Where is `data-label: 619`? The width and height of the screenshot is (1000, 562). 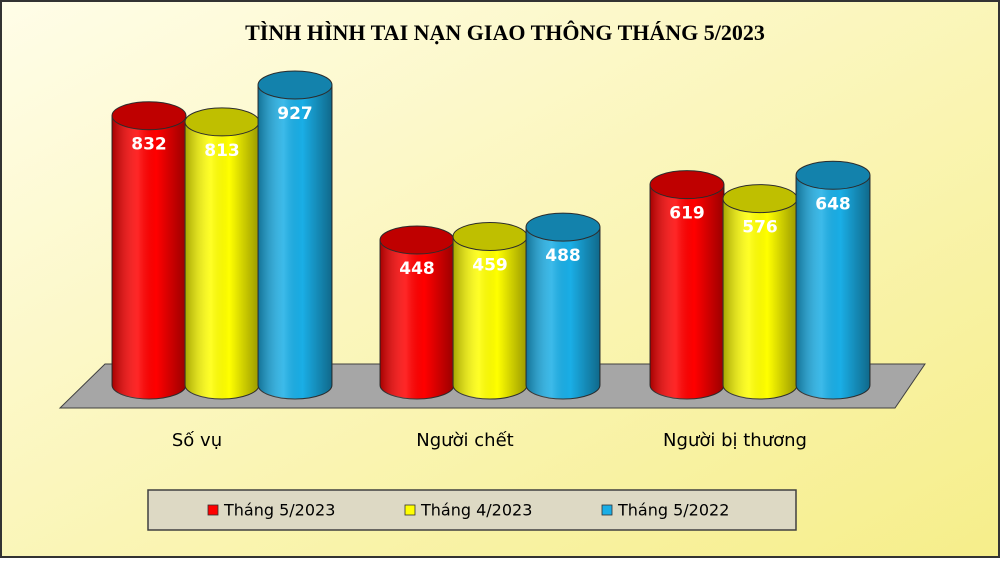 data-label: 619 is located at coordinates (687, 214).